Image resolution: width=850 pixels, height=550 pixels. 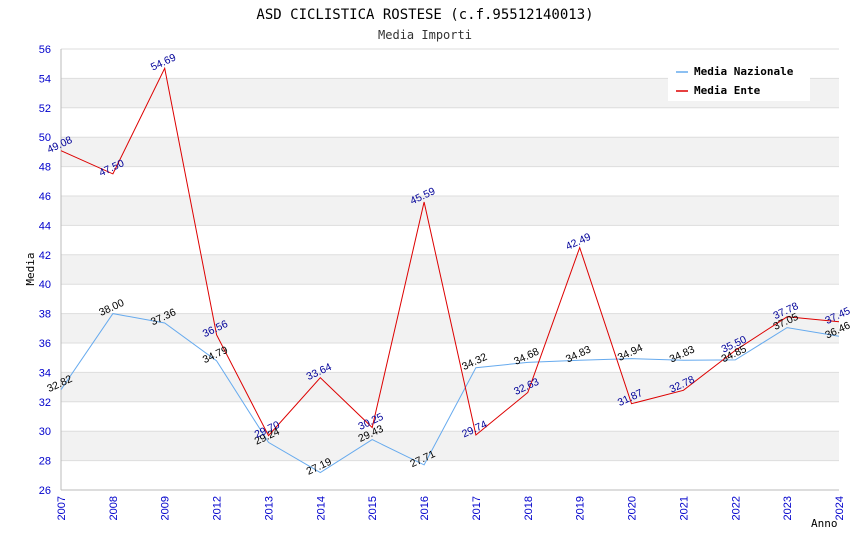 What do you see at coordinates (824, 523) in the screenshot?
I see `x-axis-label: Anno` at bounding box center [824, 523].